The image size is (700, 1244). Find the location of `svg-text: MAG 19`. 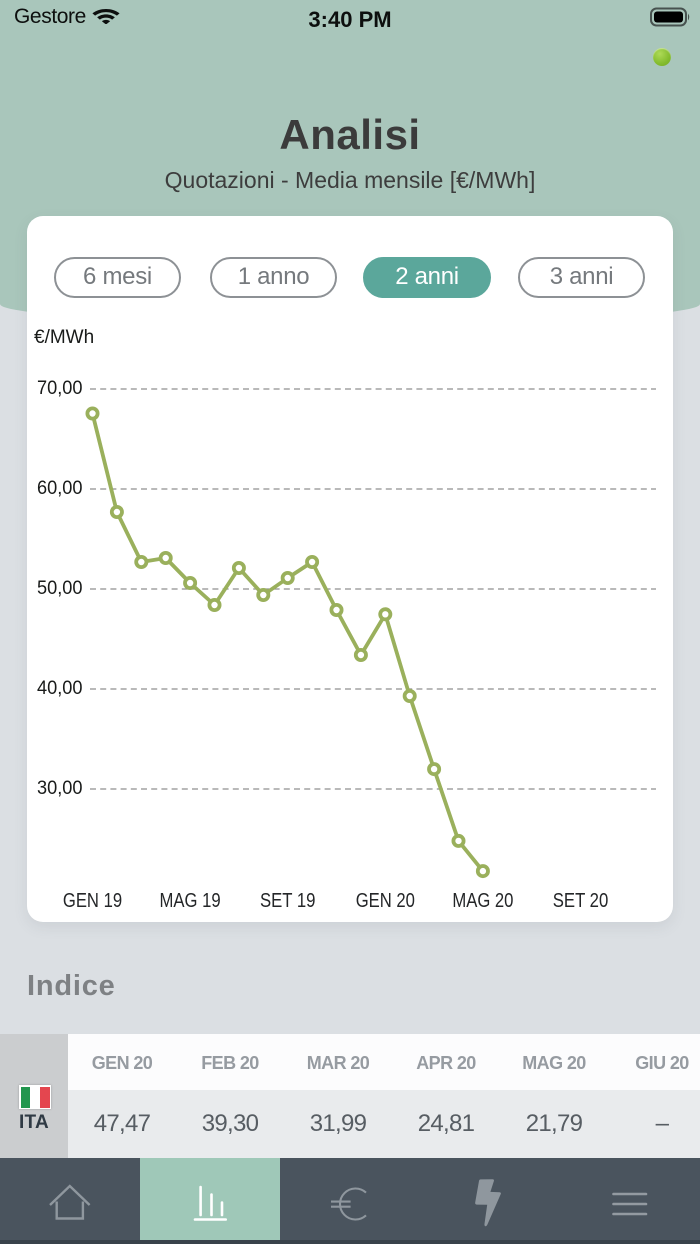

svg-text: MAG 19 is located at coordinates (190, 901).